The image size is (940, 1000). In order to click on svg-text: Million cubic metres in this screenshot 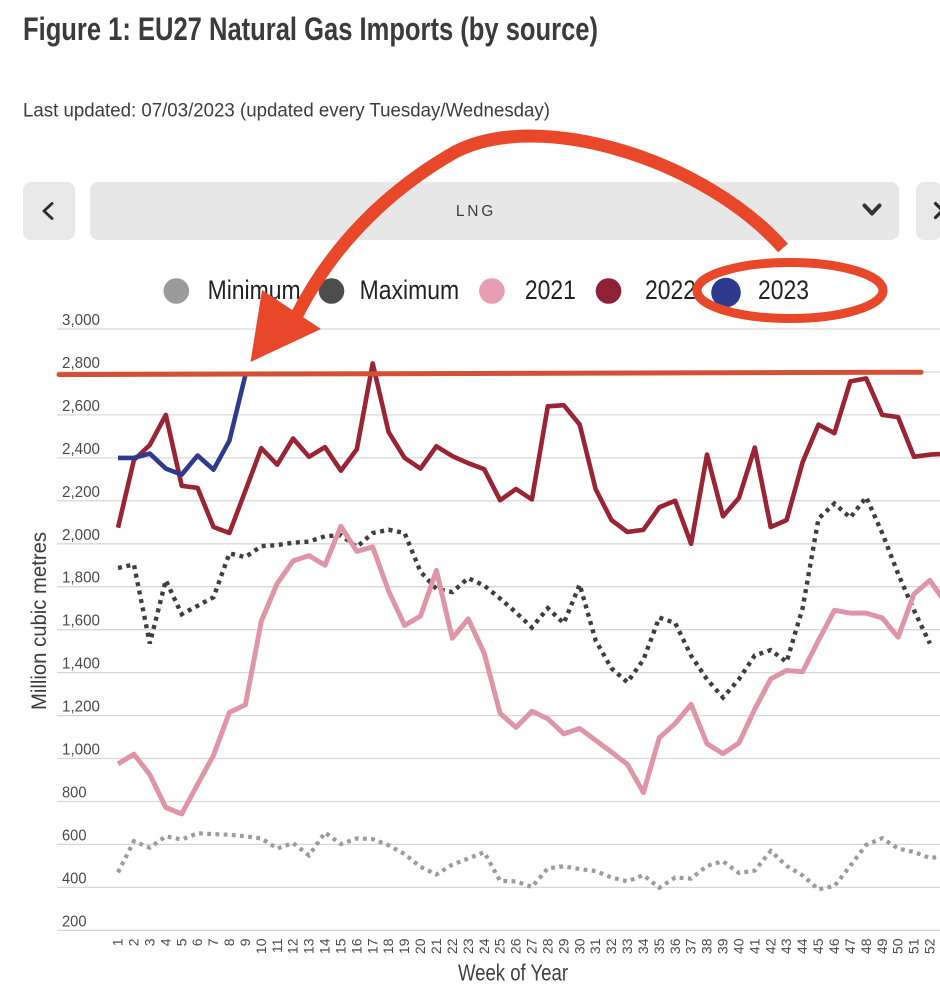, I will do `click(39, 621)`.